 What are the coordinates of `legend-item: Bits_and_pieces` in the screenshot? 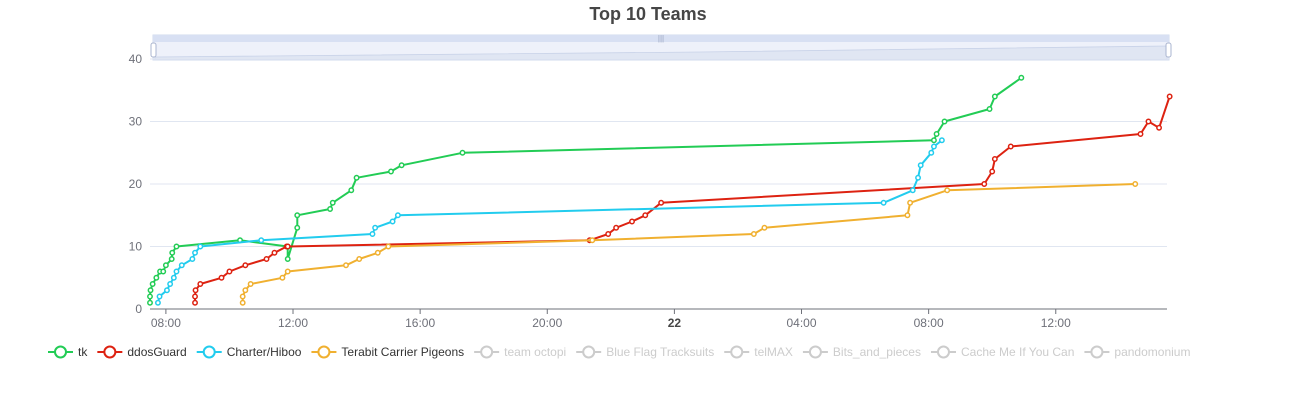 It's located at (861, 352).